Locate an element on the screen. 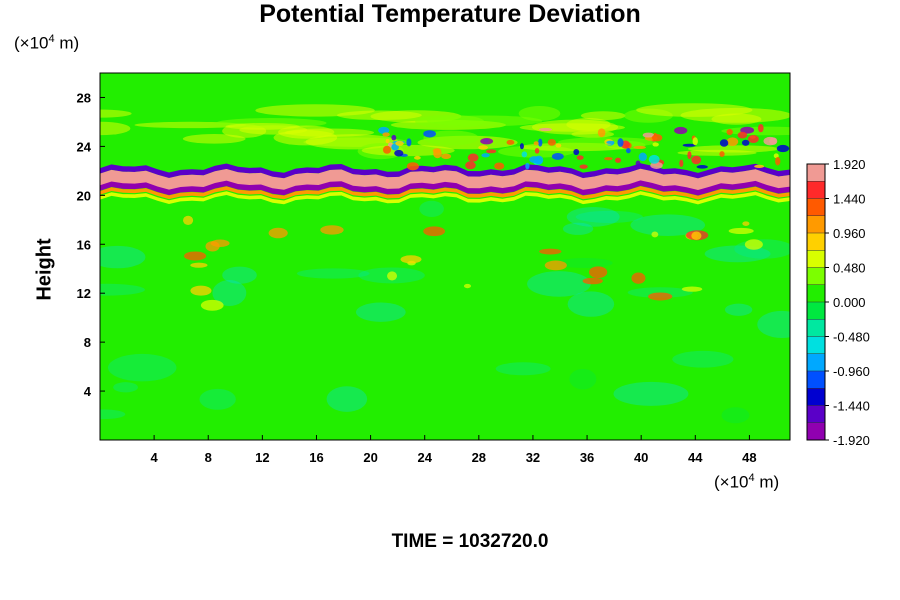 Image resolution: width=900 pixels, height=600 pixels. y-tick-label: 20 is located at coordinates (84, 195).